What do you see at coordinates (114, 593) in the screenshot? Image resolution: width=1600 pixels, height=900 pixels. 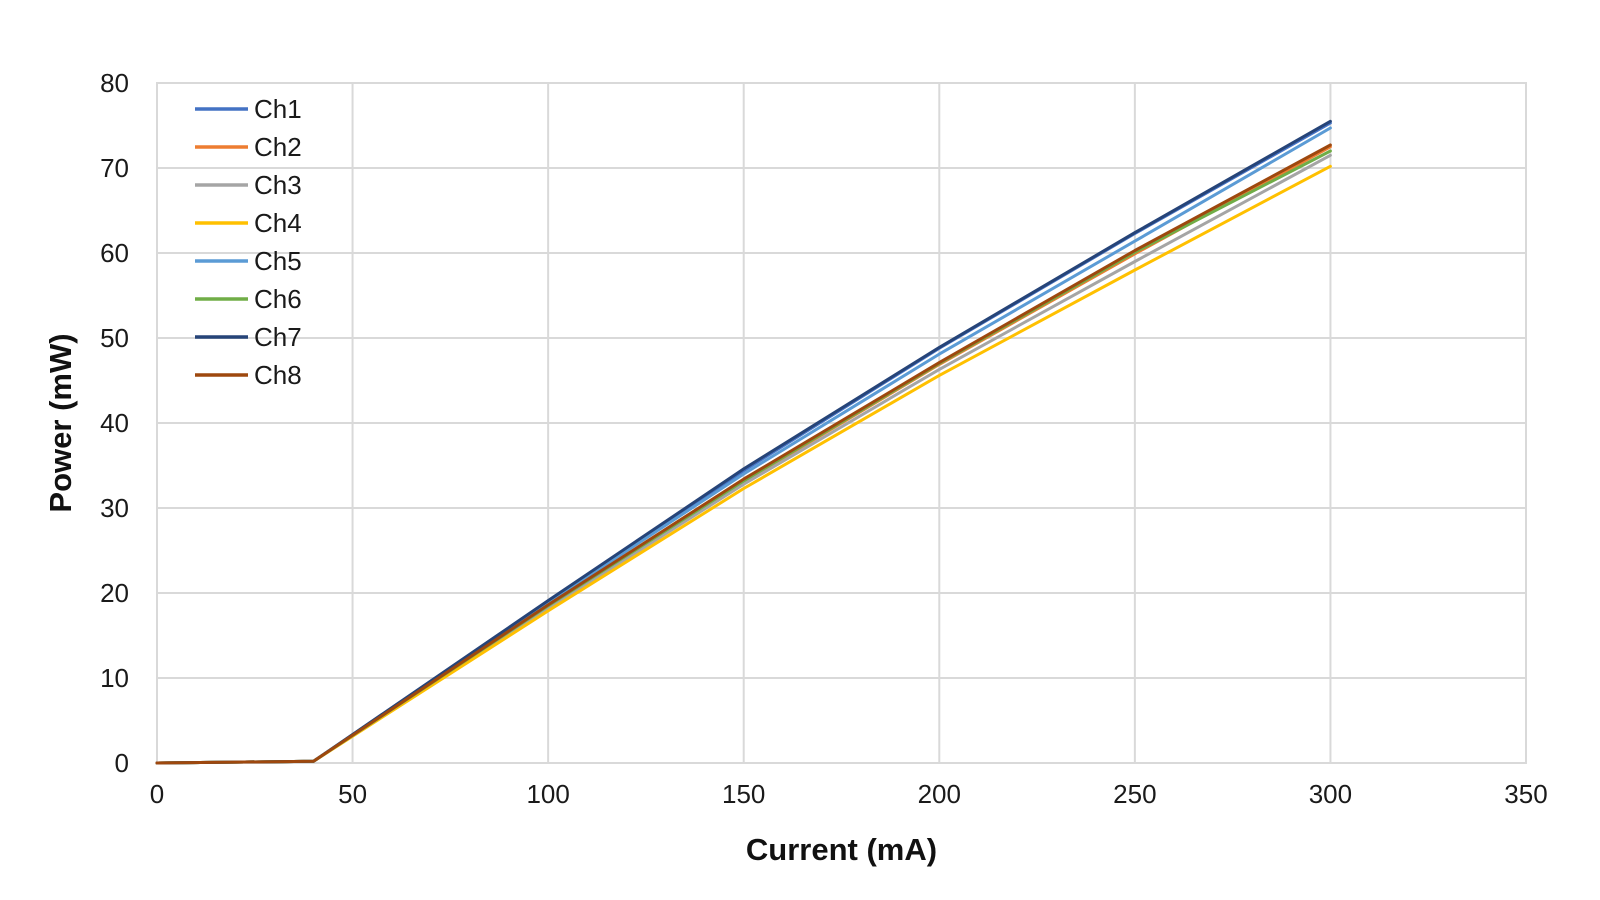 I see `y-tick-label: 20` at bounding box center [114, 593].